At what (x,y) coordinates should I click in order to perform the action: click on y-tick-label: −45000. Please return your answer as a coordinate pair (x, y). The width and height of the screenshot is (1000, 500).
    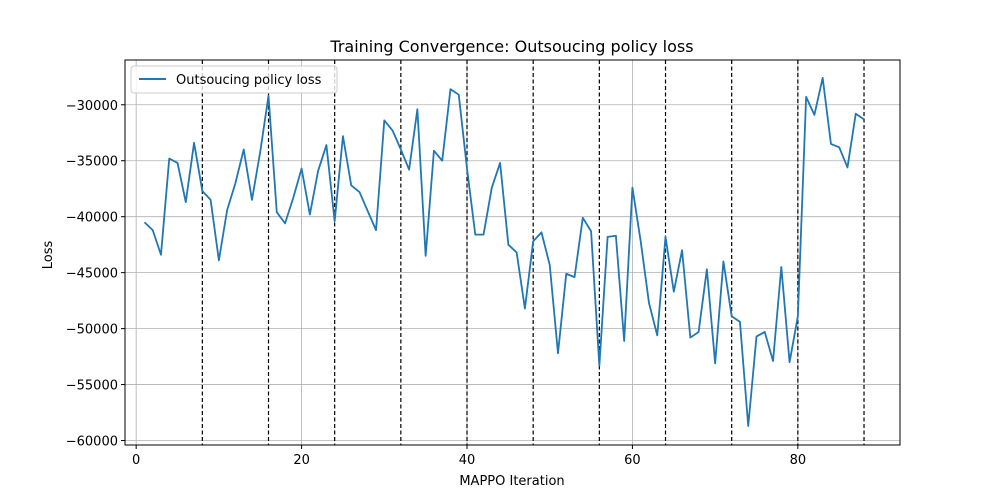
    Looking at the image, I should click on (92, 274).